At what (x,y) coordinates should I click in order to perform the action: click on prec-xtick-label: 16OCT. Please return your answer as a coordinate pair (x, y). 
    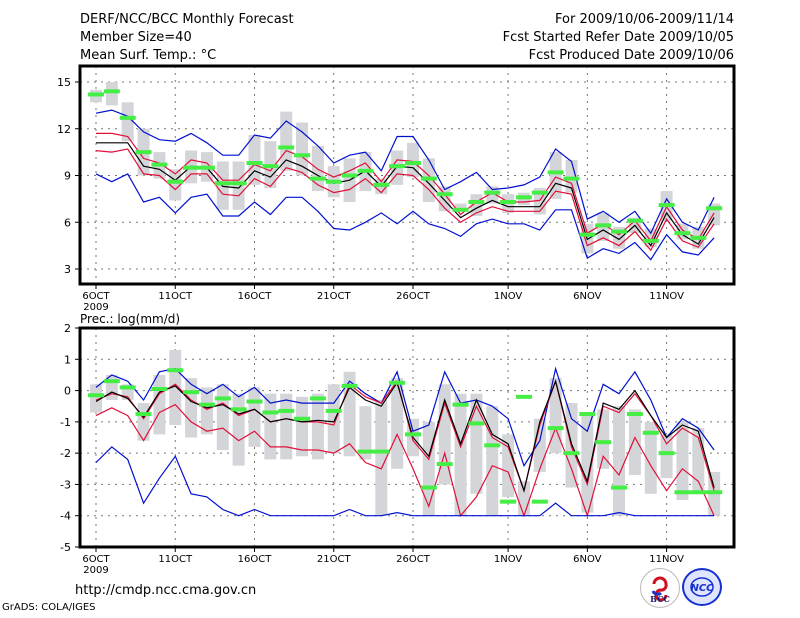
    Looking at the image, I should click on (255, 559).